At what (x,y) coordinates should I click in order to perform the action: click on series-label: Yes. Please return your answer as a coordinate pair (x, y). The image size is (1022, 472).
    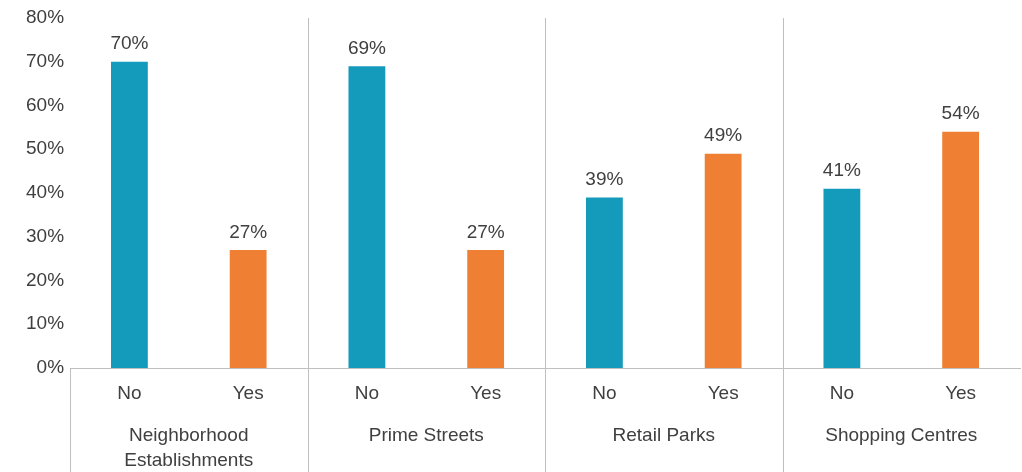
    Looking at the image, I should click on (248, 393).